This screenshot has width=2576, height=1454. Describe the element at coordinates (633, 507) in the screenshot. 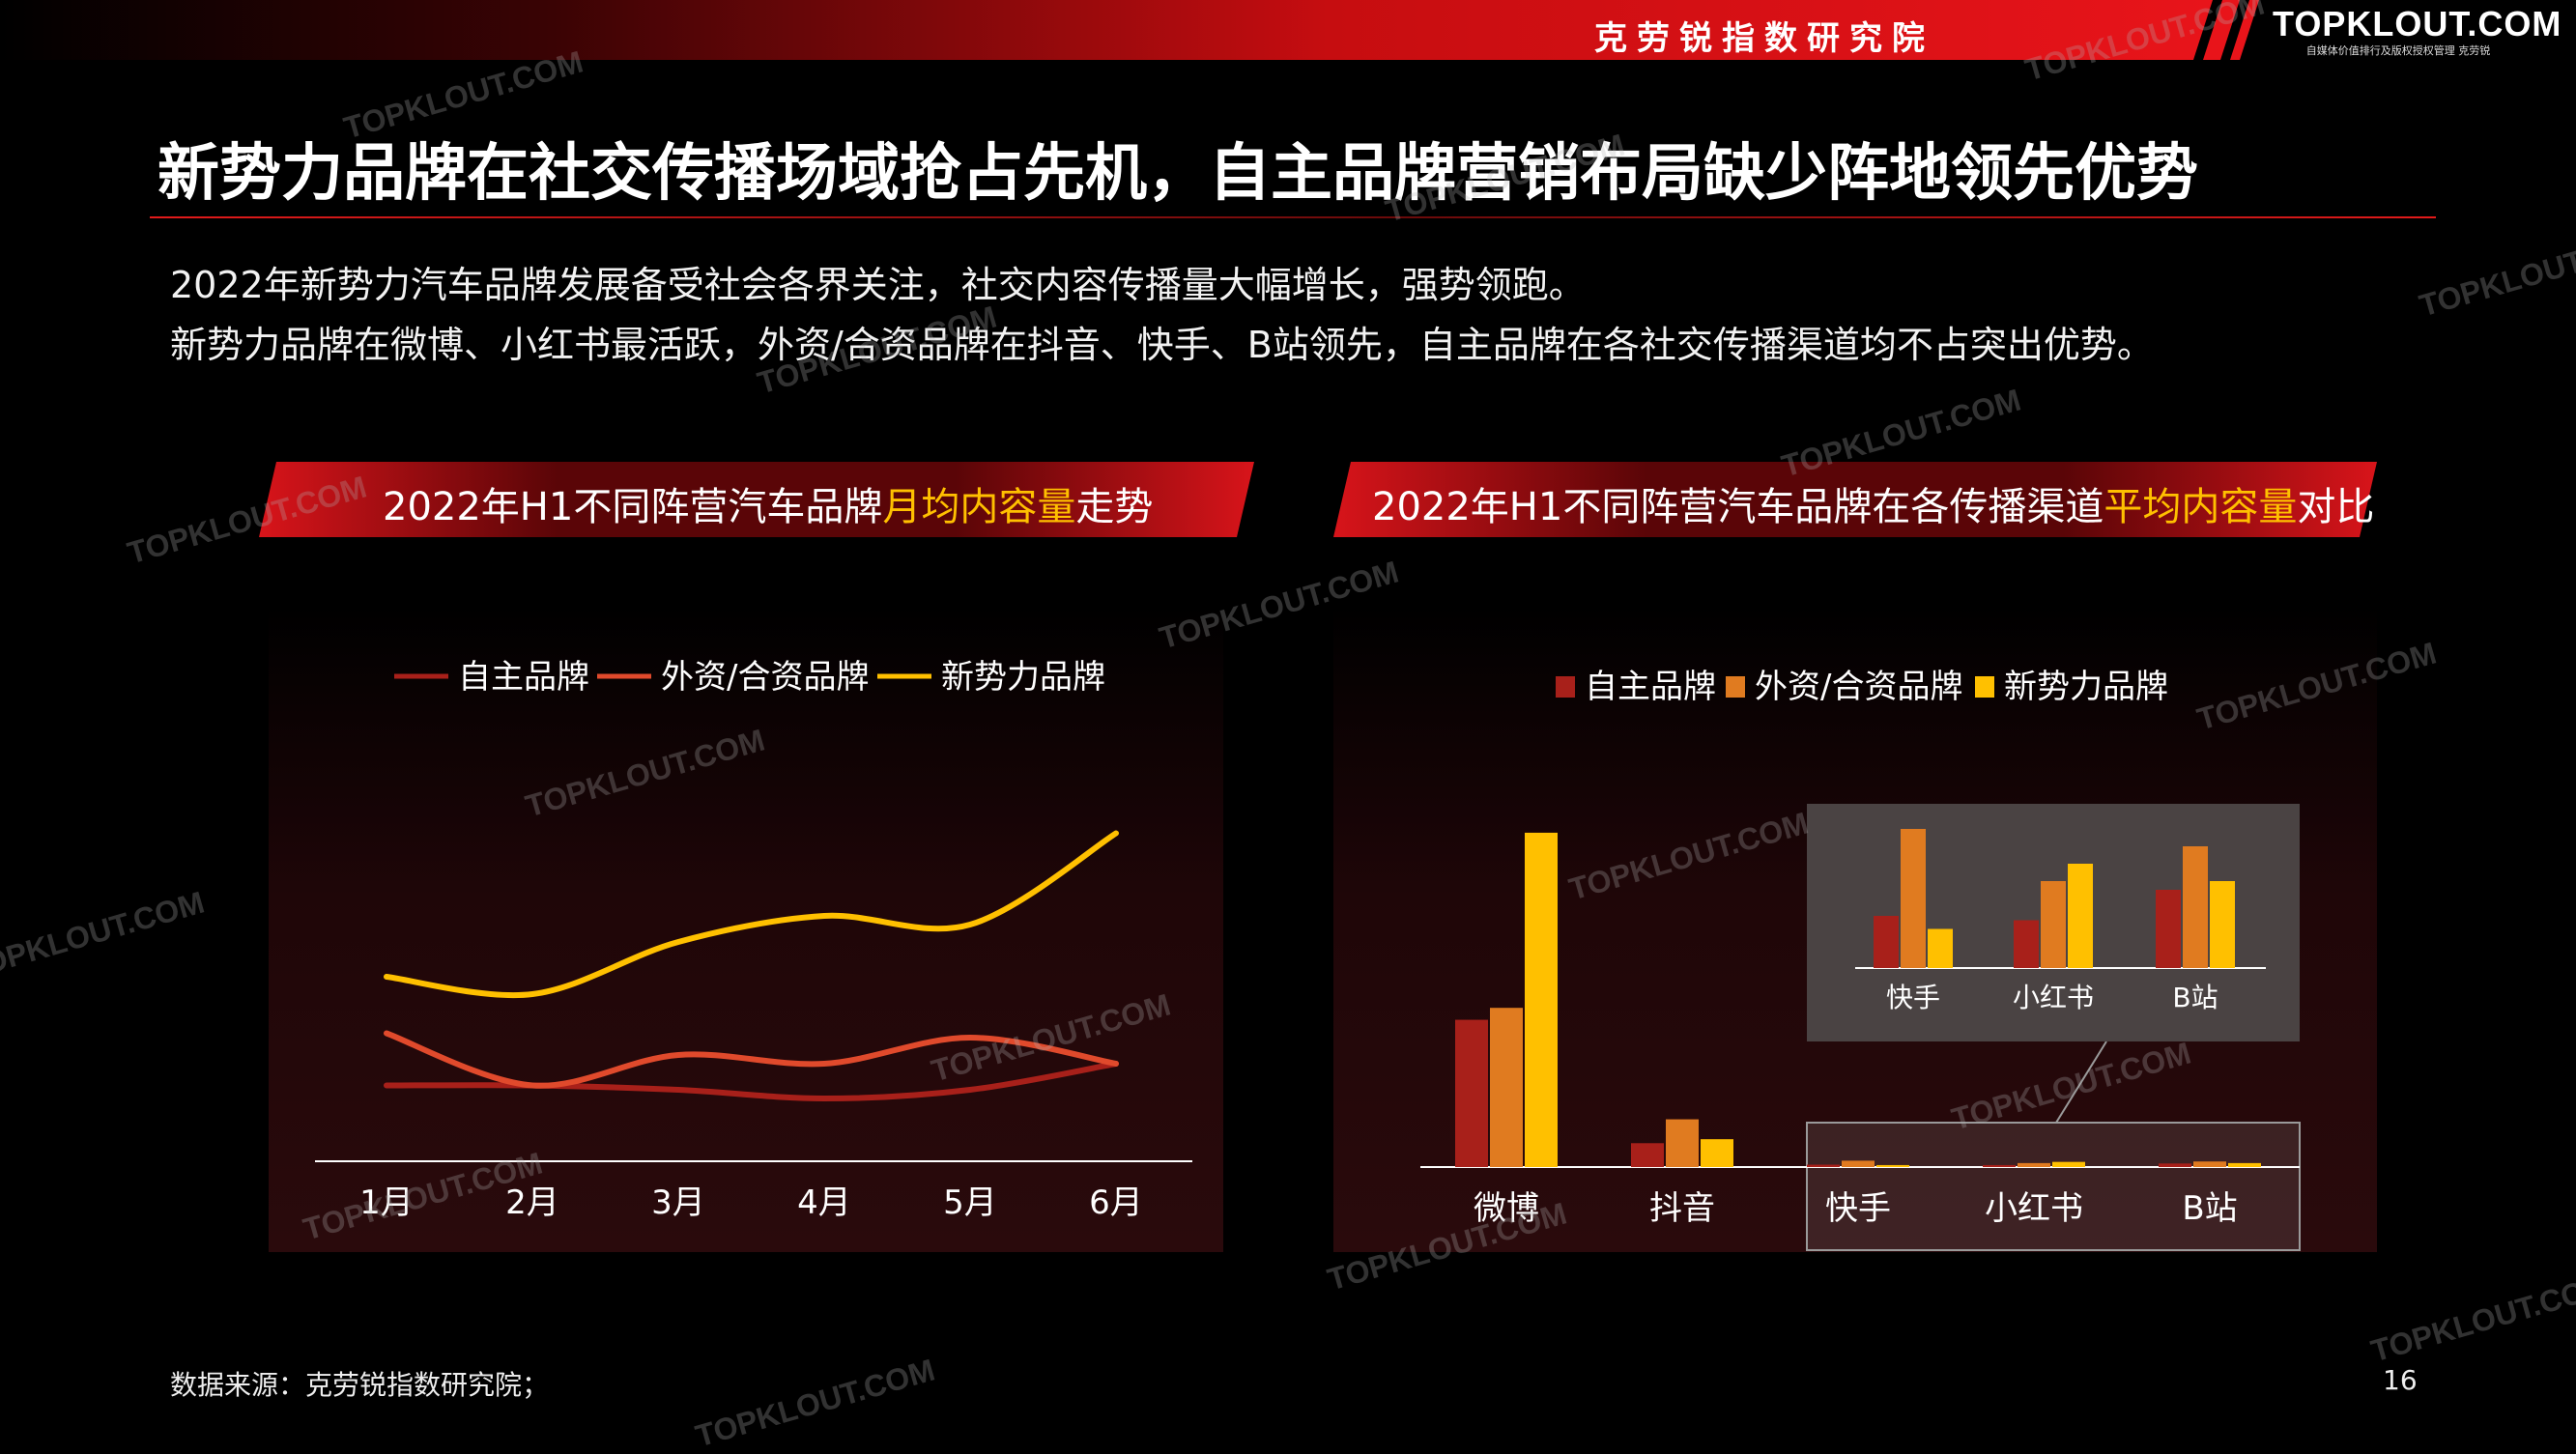

I see `left-title-pre: 2022年H1不同阵营汽车品牌` at that location.